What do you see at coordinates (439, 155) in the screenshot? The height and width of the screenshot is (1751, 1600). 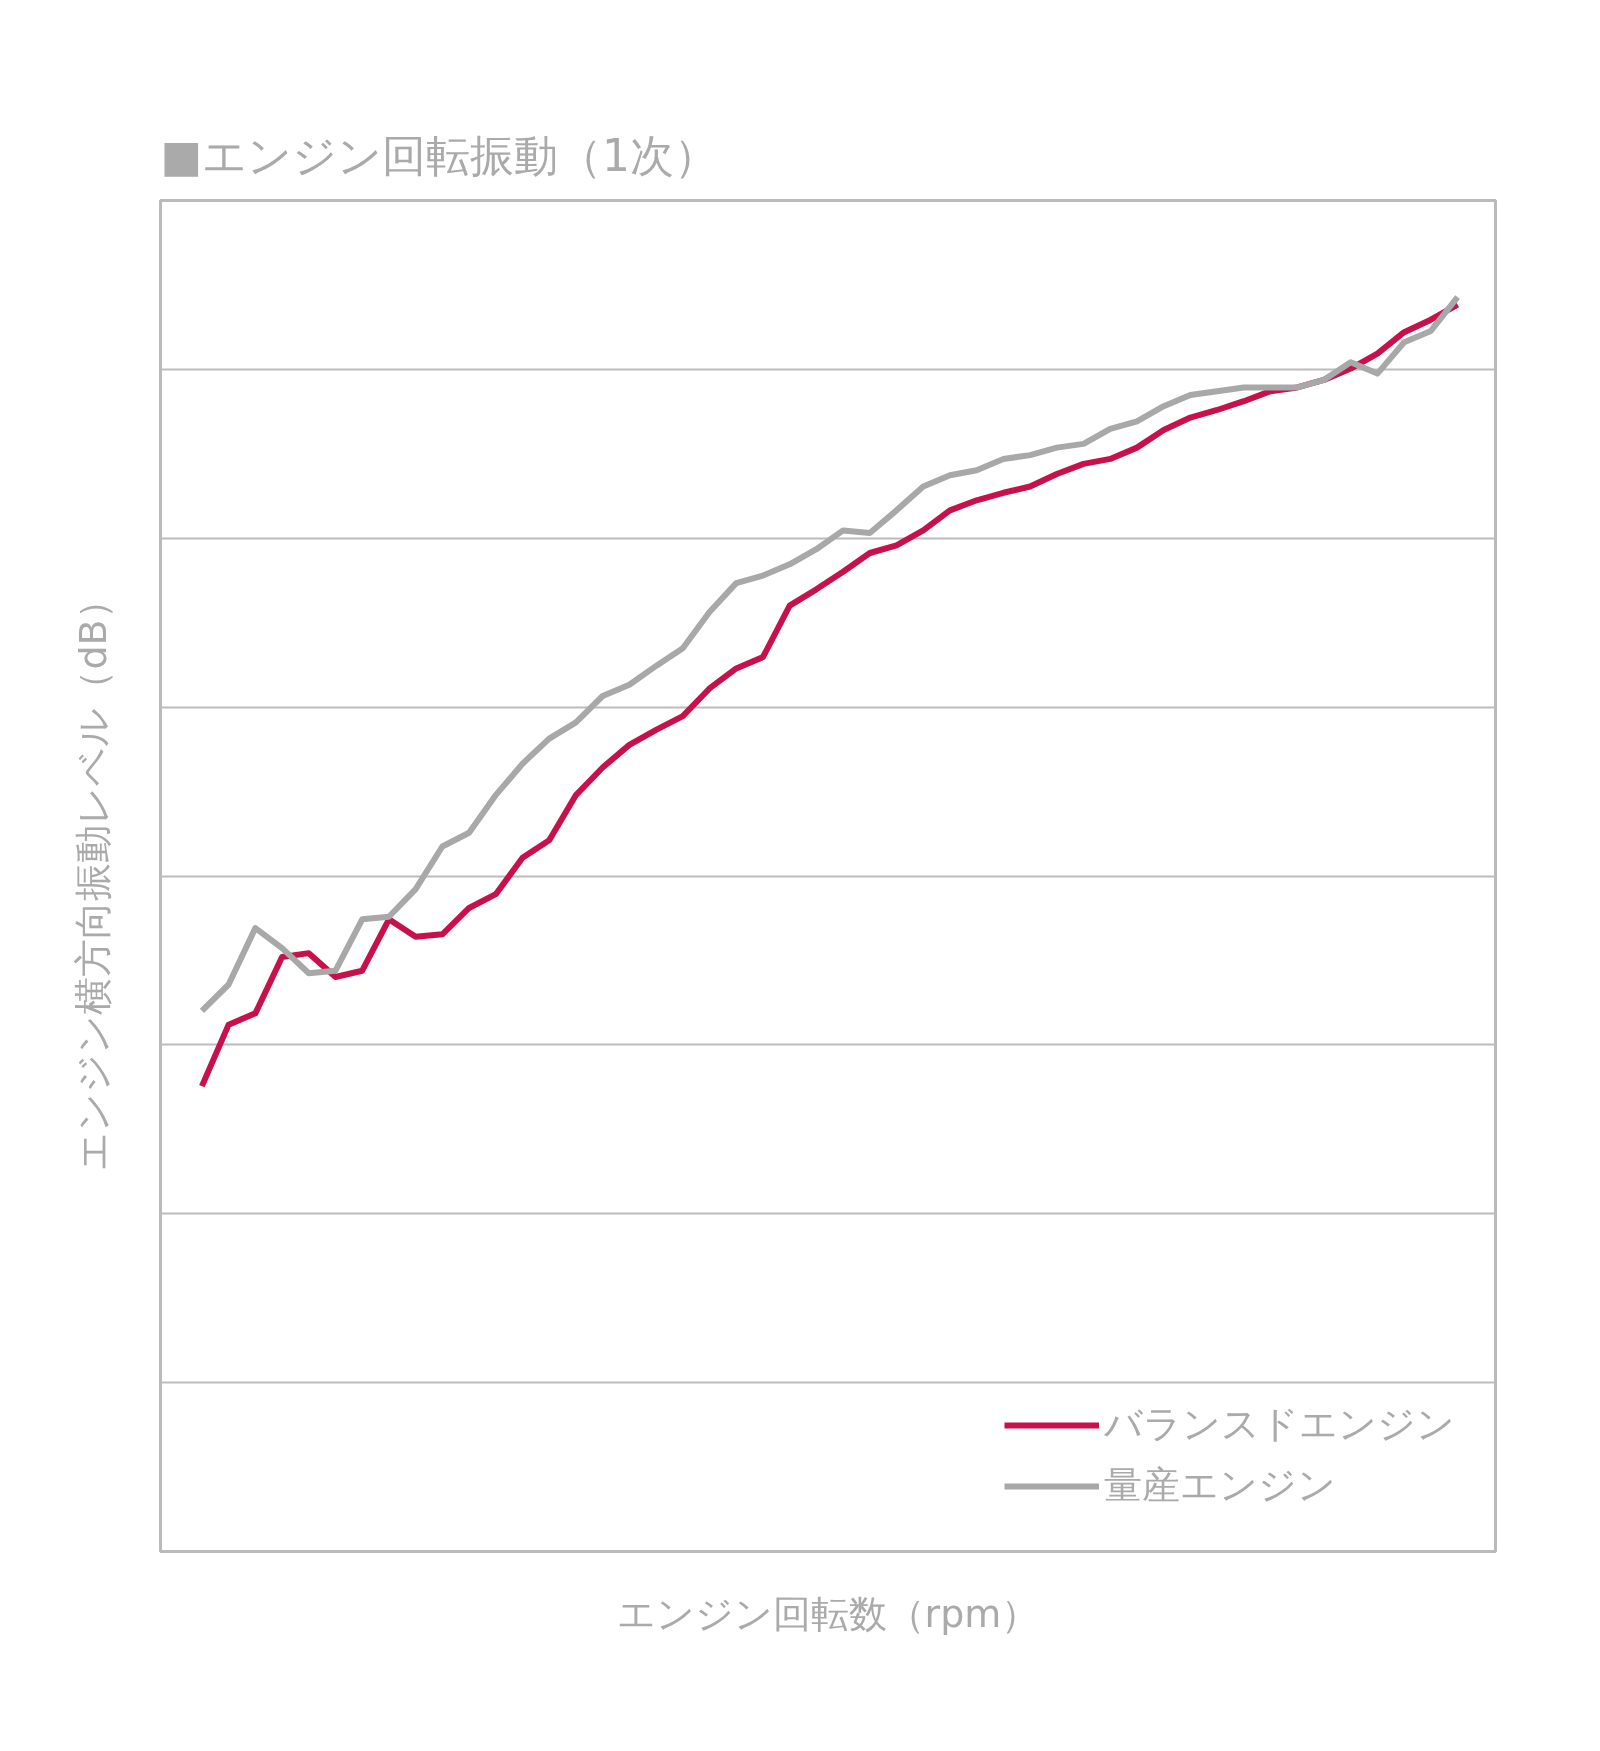 I see `chart-title: ■エンジン回転振動（1次）` at bounding box center [439, 155].